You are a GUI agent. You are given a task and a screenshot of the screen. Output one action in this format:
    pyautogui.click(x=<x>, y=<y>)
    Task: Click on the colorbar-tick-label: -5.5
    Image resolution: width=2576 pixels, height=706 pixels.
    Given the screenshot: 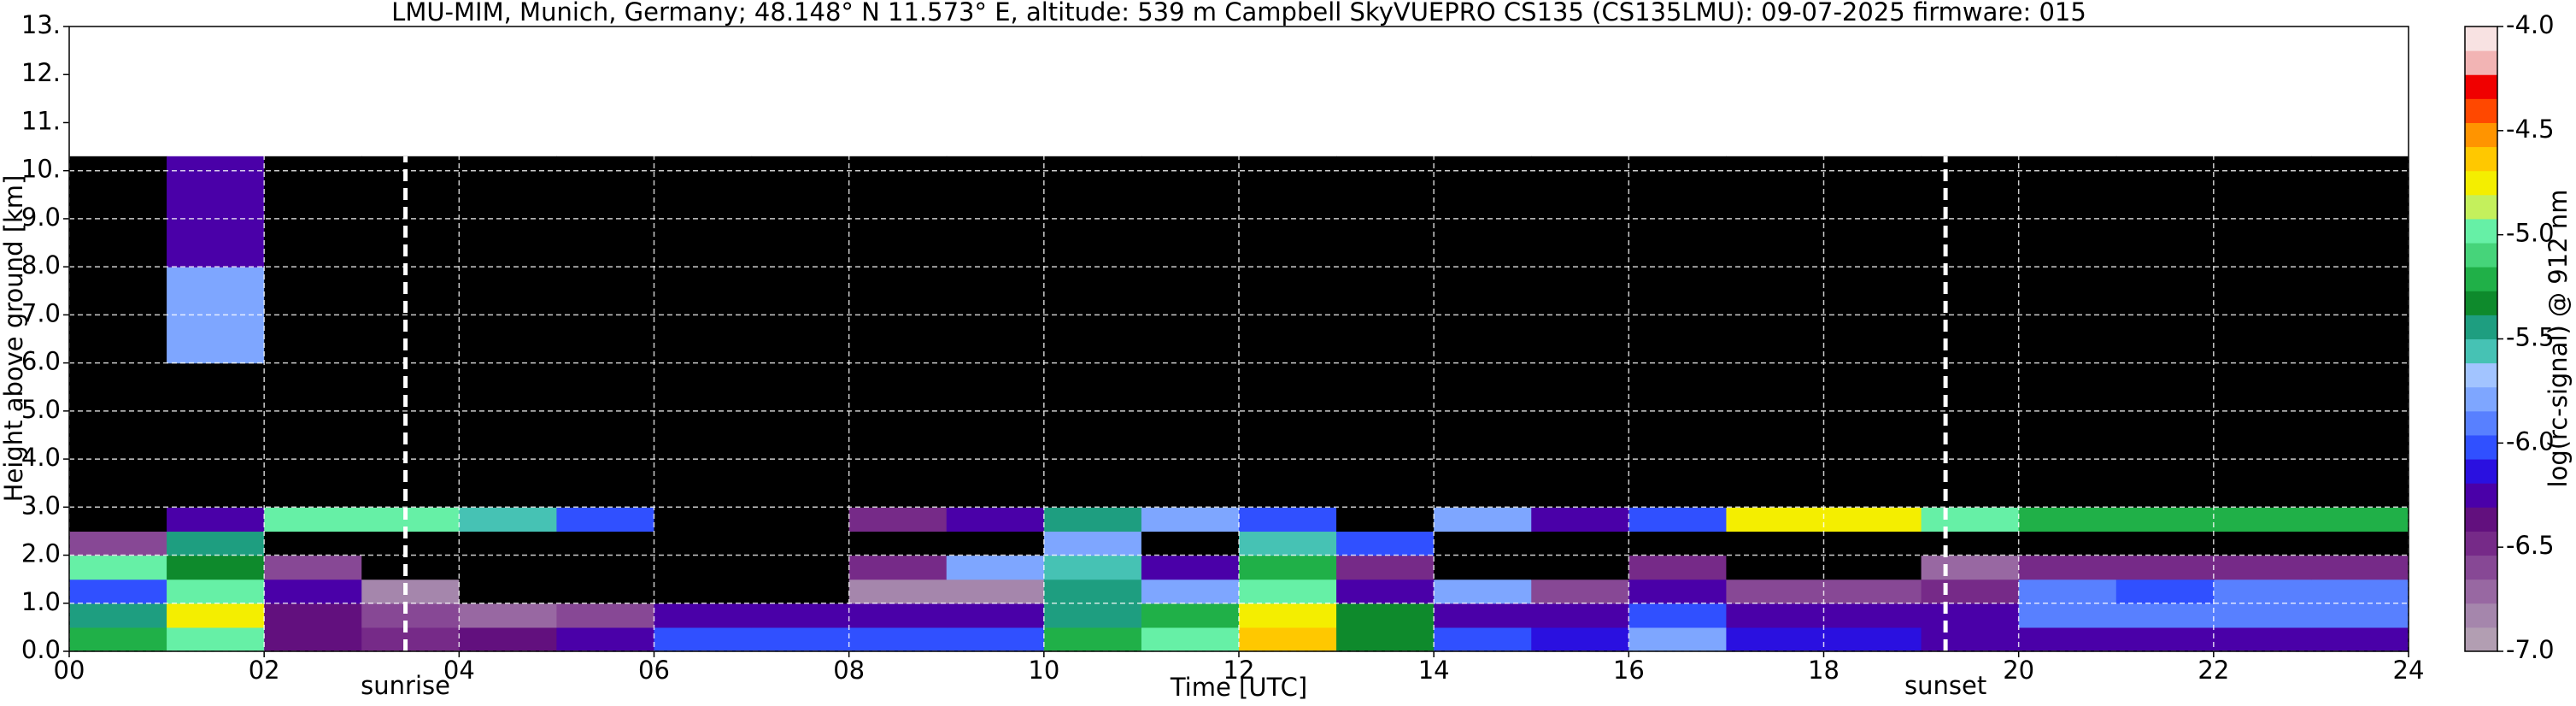 What is the action you would take?
    pyautogui.click(x=2530, y=337)
    